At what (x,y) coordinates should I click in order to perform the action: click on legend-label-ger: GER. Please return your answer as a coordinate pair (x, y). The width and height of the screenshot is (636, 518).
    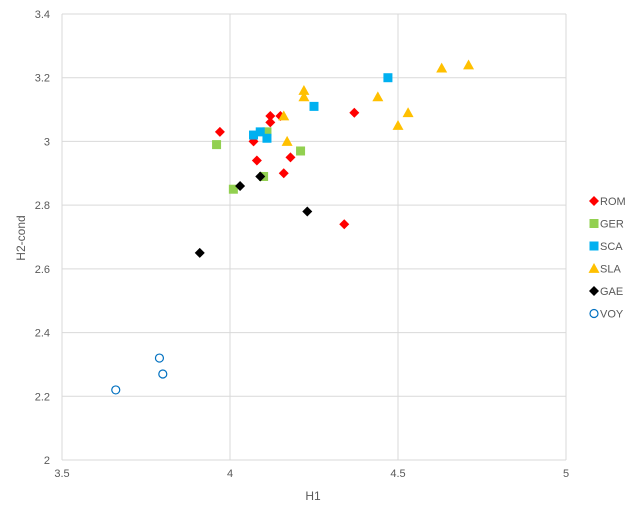
    Looking at the image, I should click on (612, 225).